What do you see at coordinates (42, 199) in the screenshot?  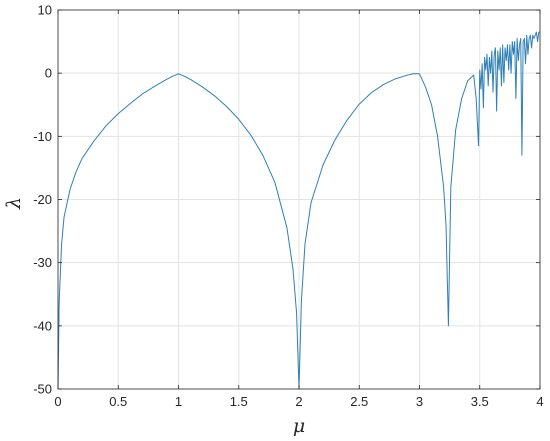 I see `y-tick-label: -20` at bounding box center [42, 199].